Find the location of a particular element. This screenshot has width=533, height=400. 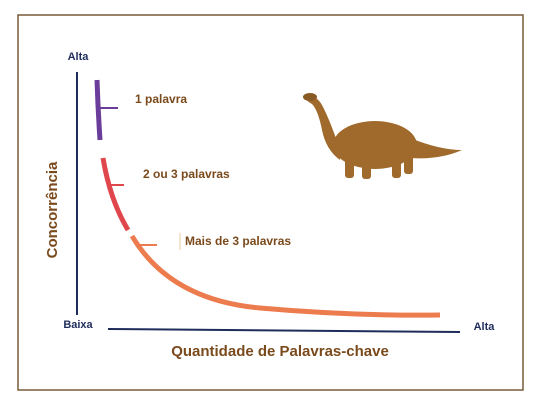

origin-label: Baixa is located at coordinates (78, 325).